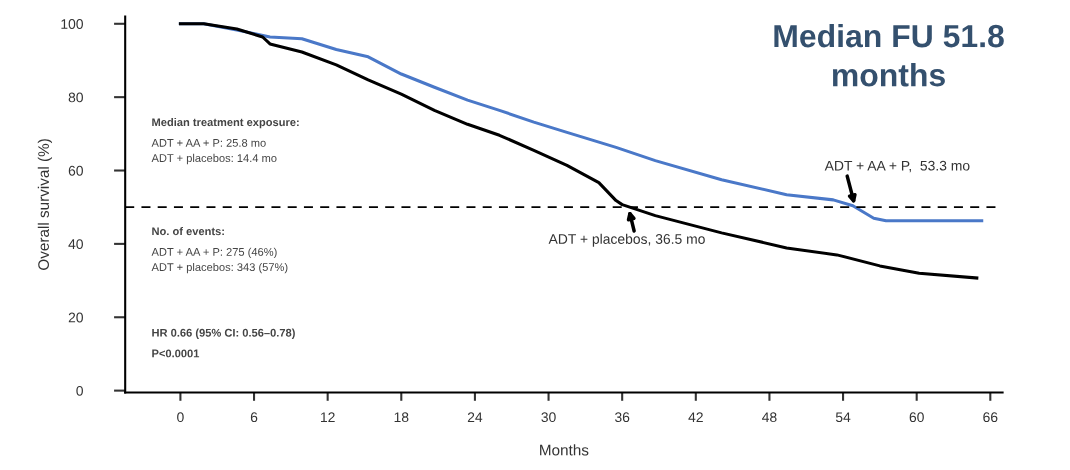 Image resolution: width=1070 pixels, height=470 pixels. Describe the element at coordinates (223, 343) in the screenshot. I see `annotation: HR 0.66 (95% CI: 0.56–0.78) P<0.0001` at that location.